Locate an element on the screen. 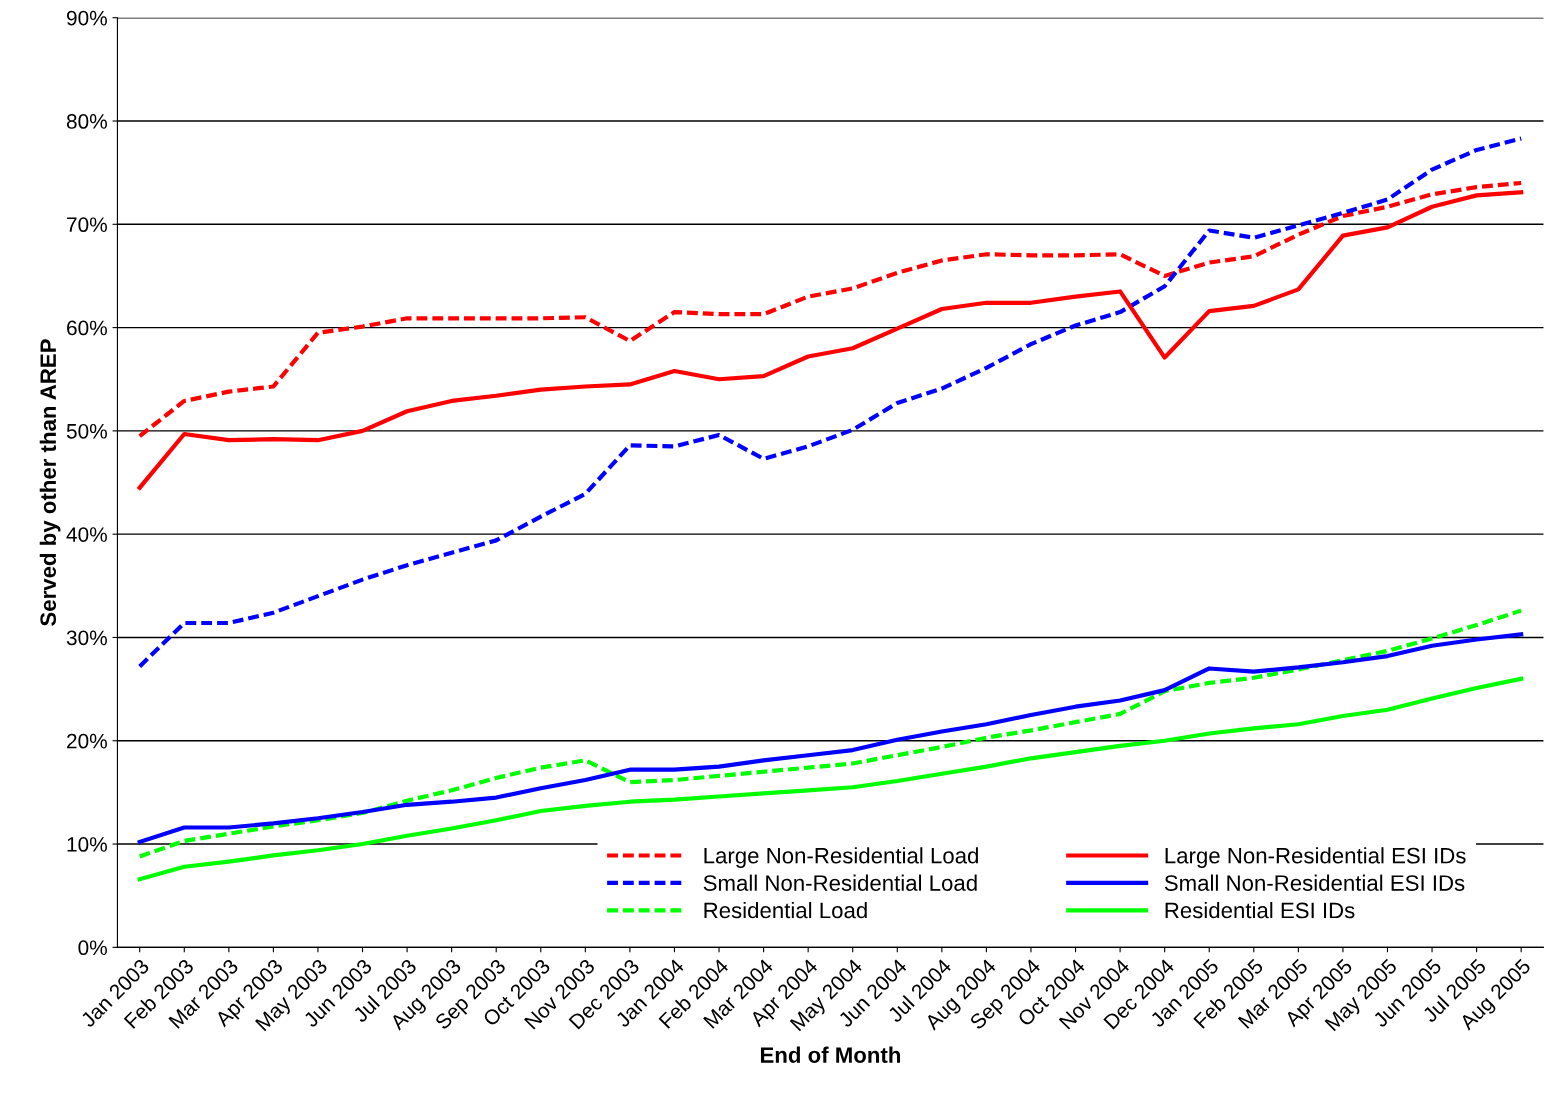 This screenshot has height=1108, width=1545. y-tick-label: 80% is located at coordinates (86, 121).